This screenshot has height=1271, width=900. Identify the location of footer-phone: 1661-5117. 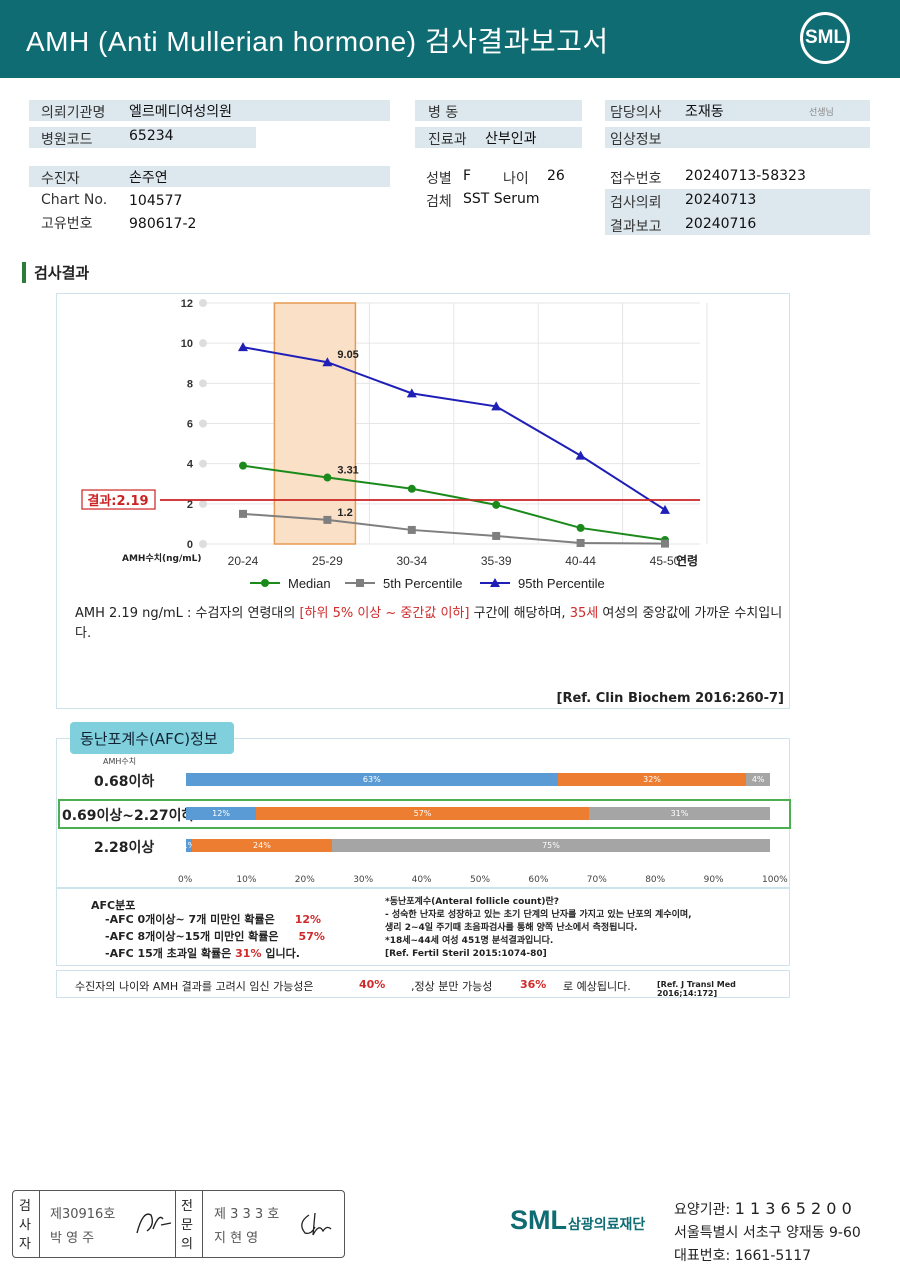
(773, 1256).